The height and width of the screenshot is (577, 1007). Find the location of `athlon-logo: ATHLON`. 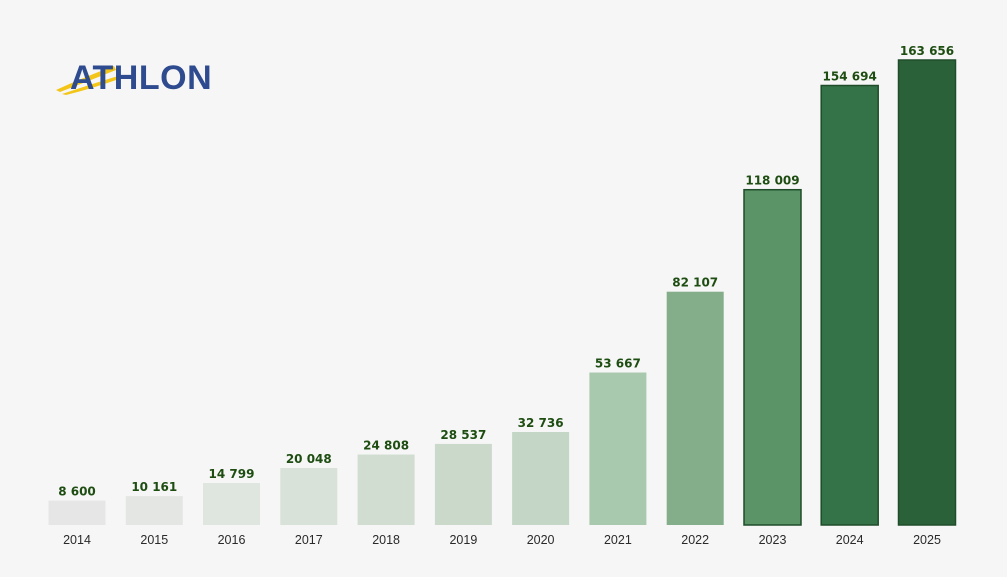

athlon-logo: ATHLON is located at coordinates (134, 78).